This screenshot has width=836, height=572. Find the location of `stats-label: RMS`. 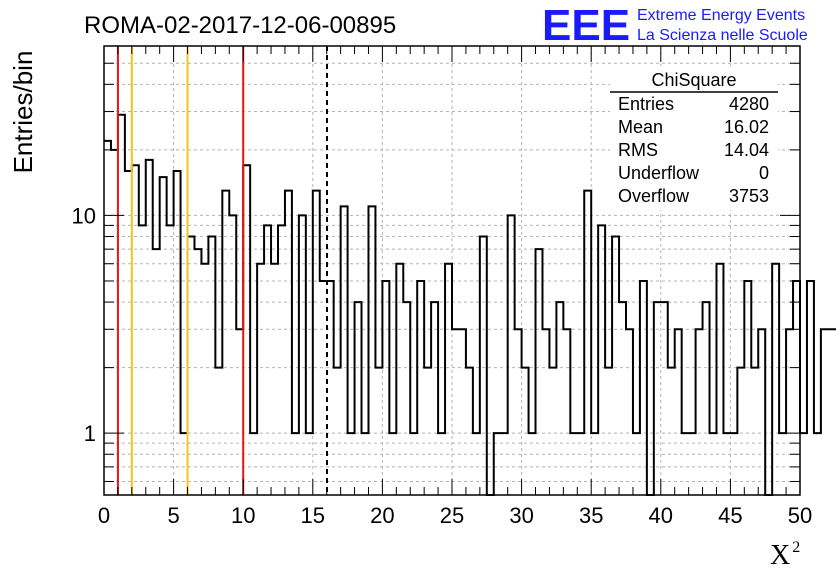

stats-label: RMS is located at coordinates (638, 150).